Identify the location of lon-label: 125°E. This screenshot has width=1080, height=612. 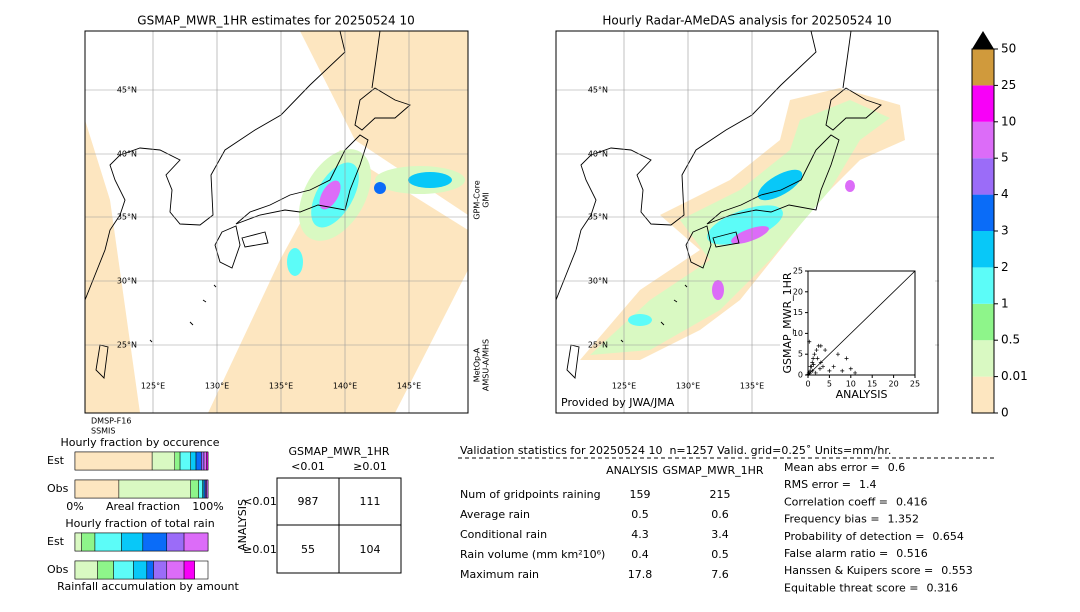
(153, 386).